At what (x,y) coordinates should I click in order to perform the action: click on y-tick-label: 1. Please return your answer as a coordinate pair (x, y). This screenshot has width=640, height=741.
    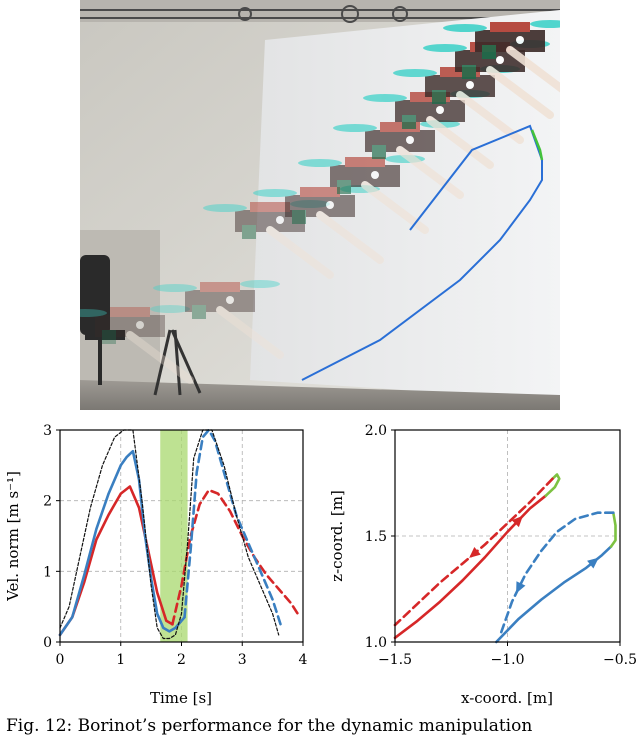
    Looking at the image, I should click on (47, 572).